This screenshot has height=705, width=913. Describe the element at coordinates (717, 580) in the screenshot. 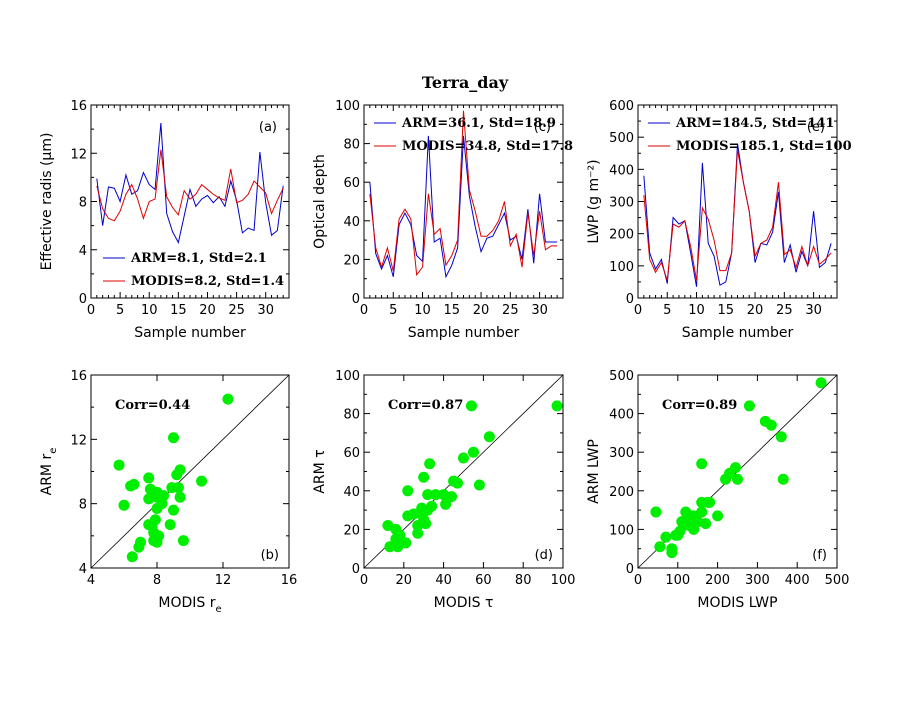

I see `x-tick-label: 200` at that location.